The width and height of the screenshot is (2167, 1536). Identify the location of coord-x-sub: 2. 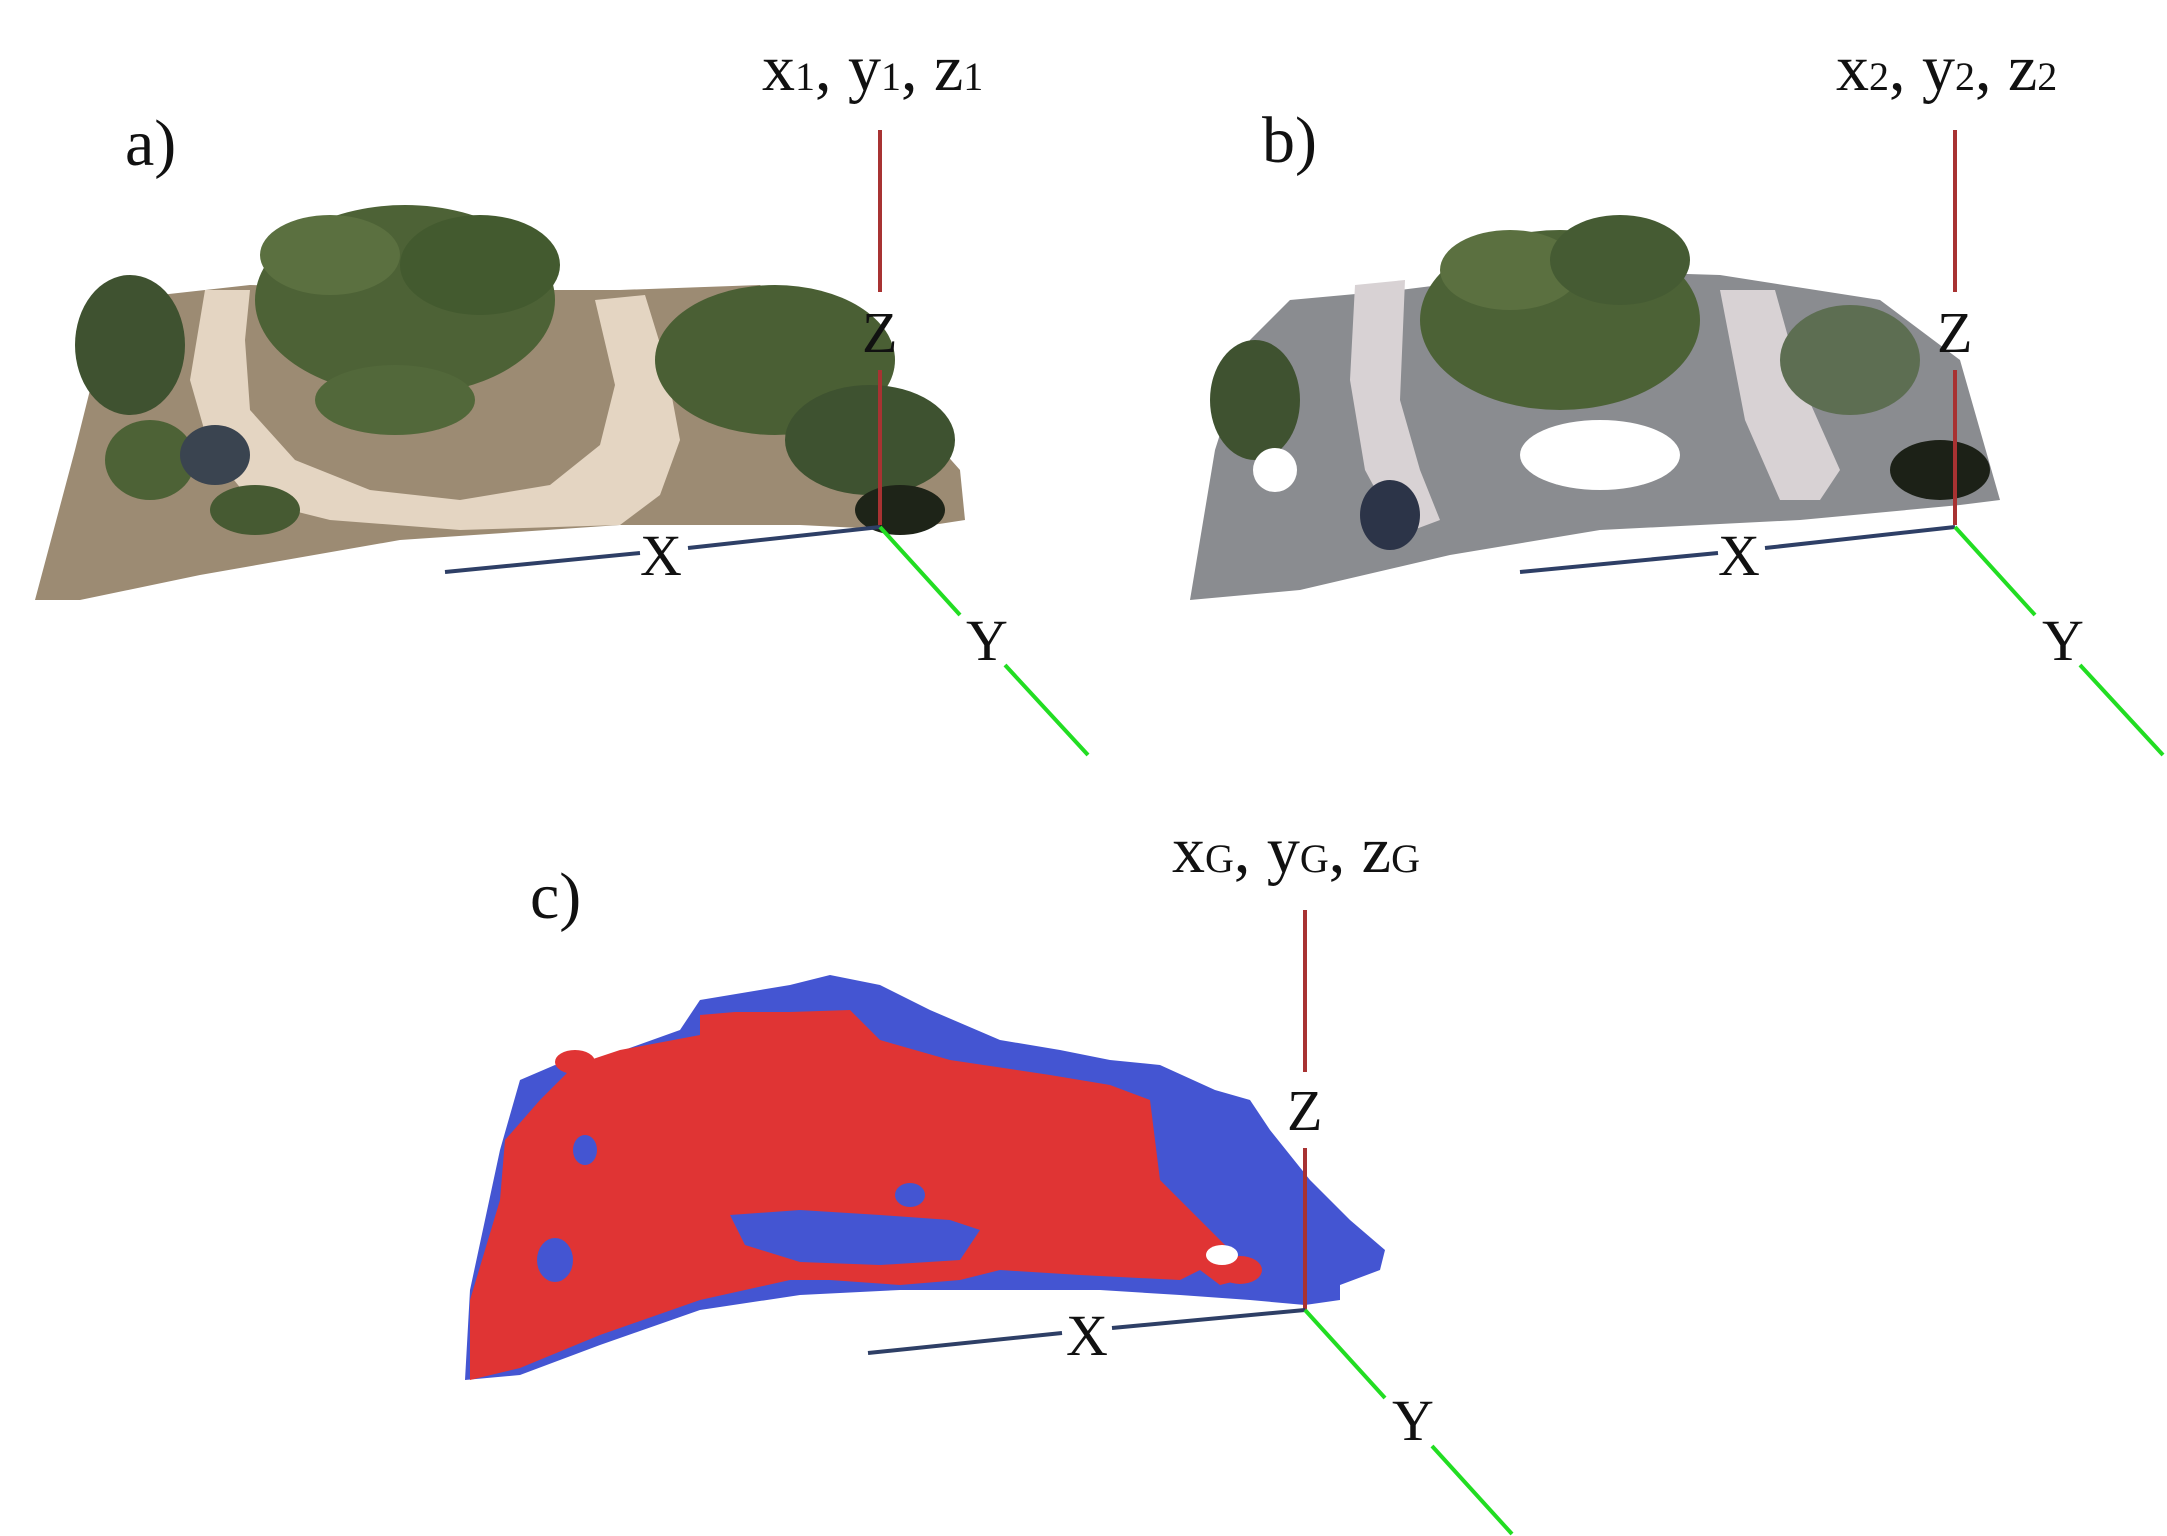
(1879, 76).